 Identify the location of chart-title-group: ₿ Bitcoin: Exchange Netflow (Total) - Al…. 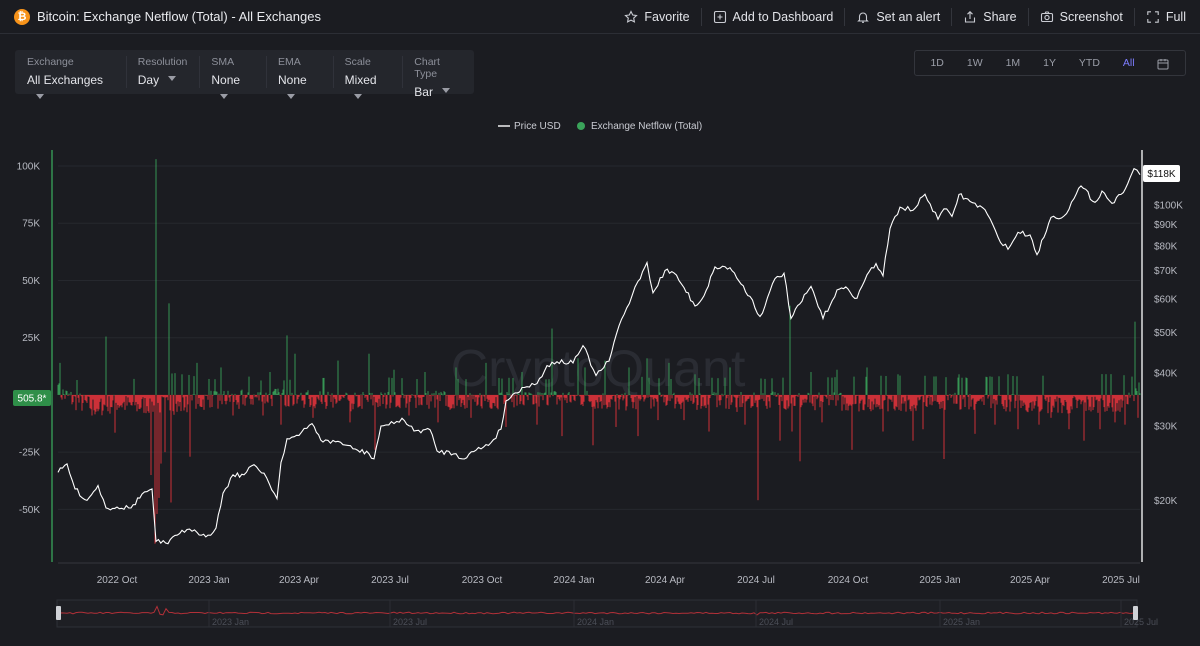
(167, 16).